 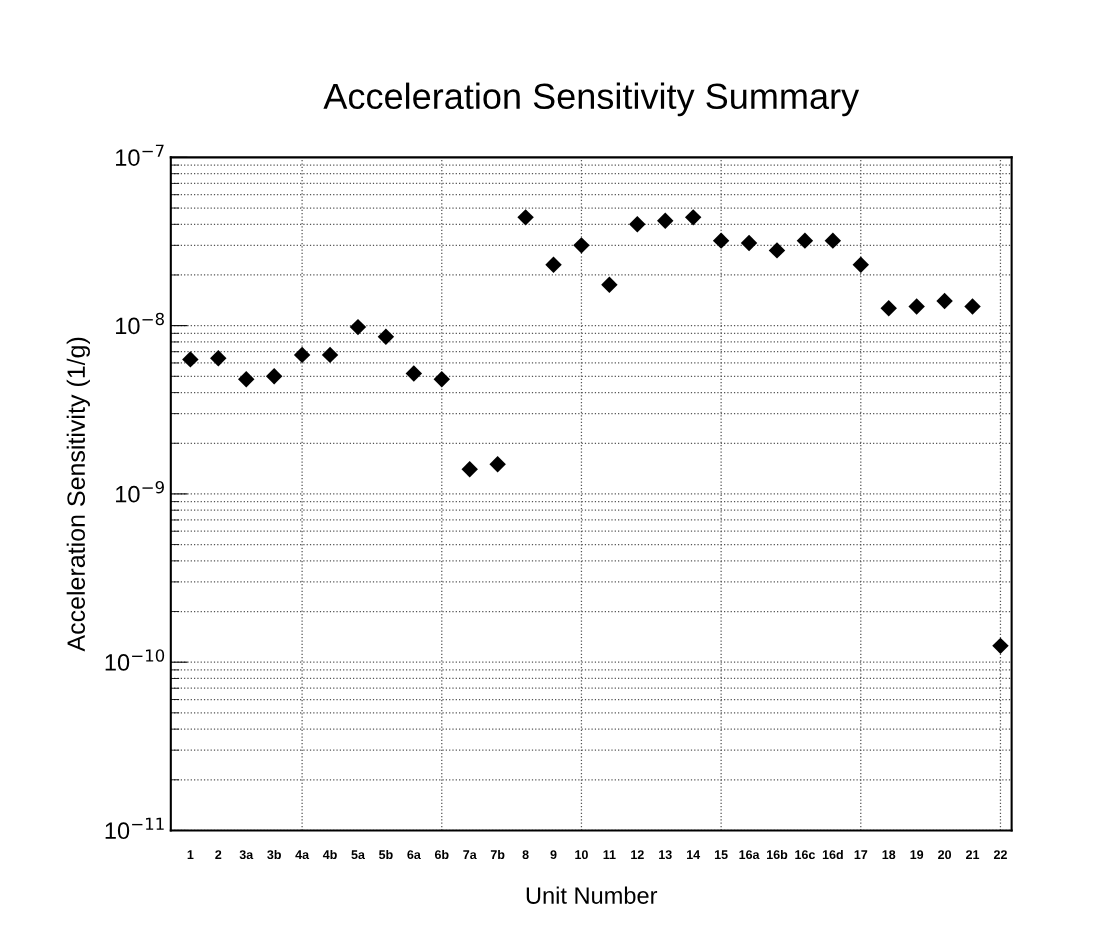 What do you see at coordinates (329, 854) in the screenshot?
I see `x-tick-label: 4b` at bounding box center [329, 854].